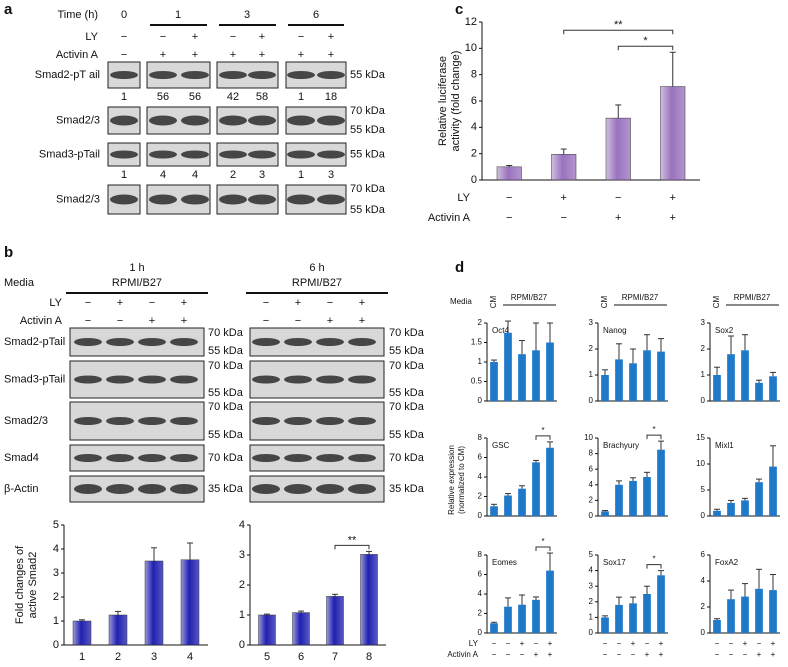 Image resolution: width=788 pixels, height=667 pixels. What do you see at coordinates (136, 268) in the screenshot?
I see `group-time: 1 h` at bounding box center [136, 268].